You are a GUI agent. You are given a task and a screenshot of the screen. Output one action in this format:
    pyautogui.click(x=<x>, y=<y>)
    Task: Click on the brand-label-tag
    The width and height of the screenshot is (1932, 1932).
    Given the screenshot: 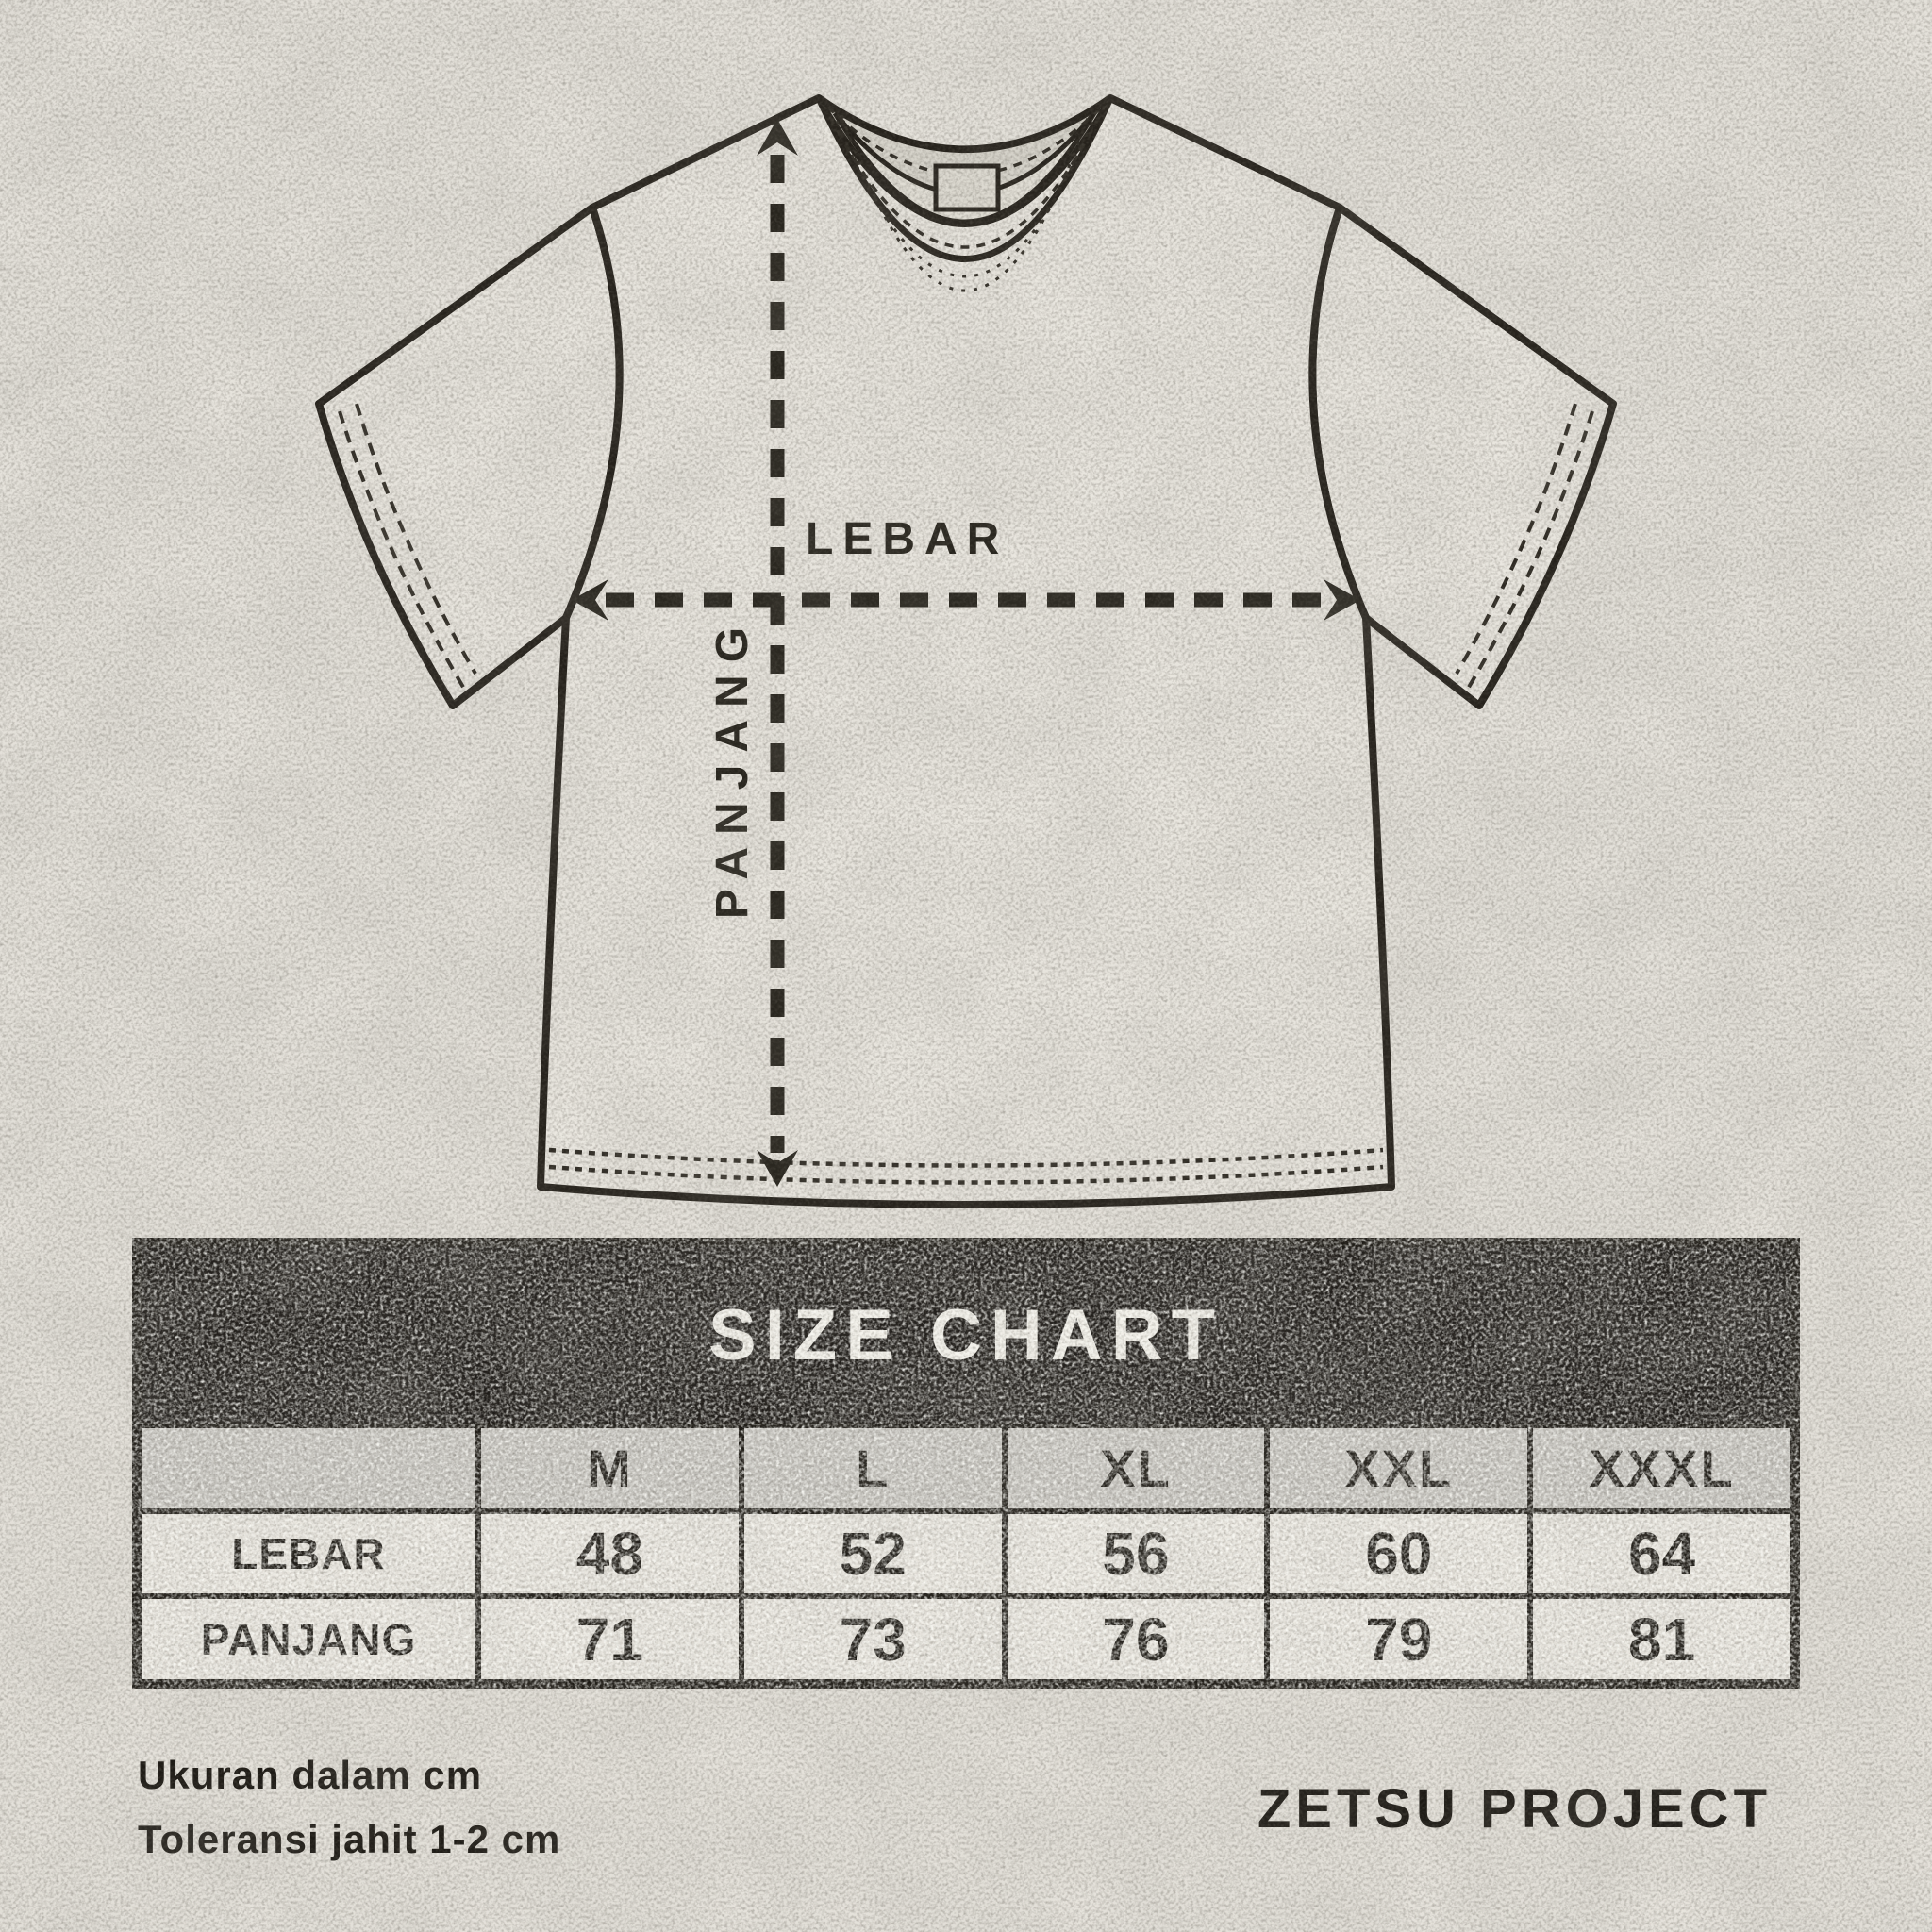 What is the action you would take?
    pyautogui.click(x=967, y=187)
    